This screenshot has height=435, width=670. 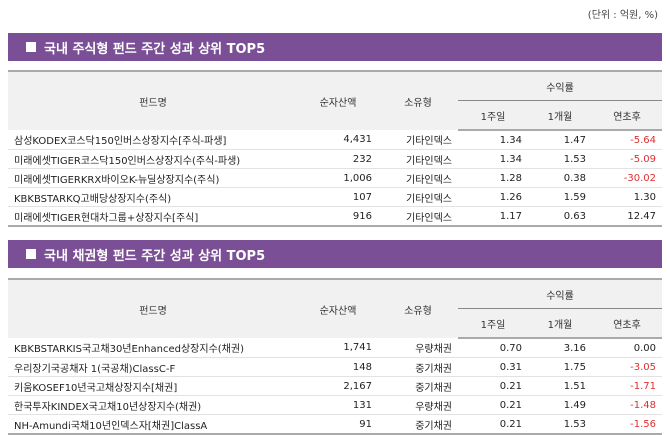 What do you see at coordinates (643, 140) in the screenshot?
I see `return-ytd: -5.64` at bounding box center [643, 140].